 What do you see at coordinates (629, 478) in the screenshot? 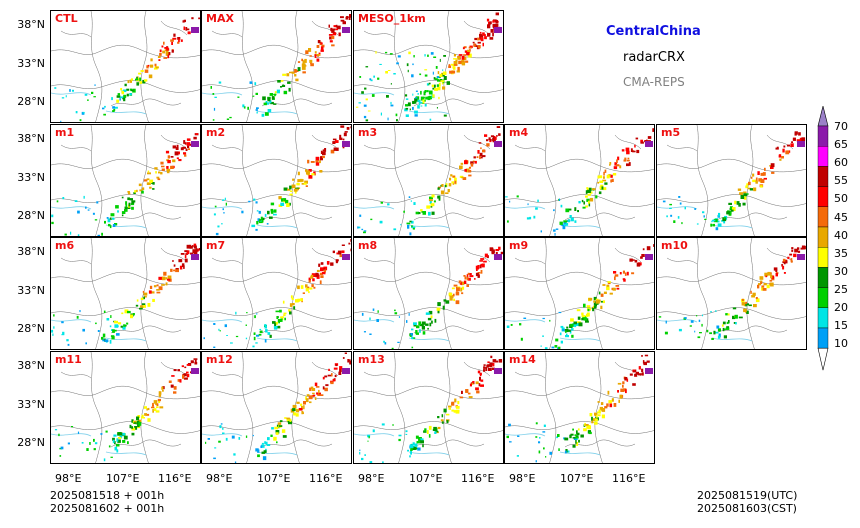
I see `lon-tick-116-col4: 116°E` at bounding box center [629, 478].